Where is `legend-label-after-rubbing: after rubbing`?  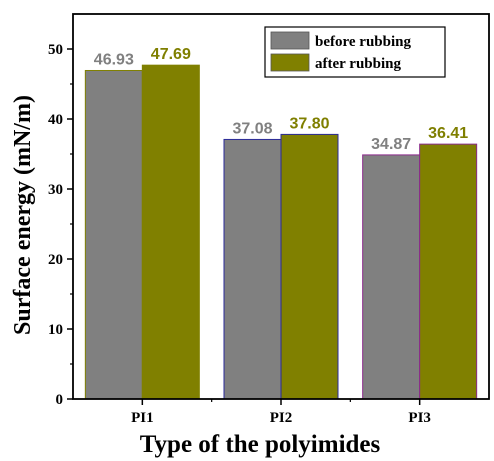
legend-label-after-rubbing: after rubbing is located at coordinates (358, 64).